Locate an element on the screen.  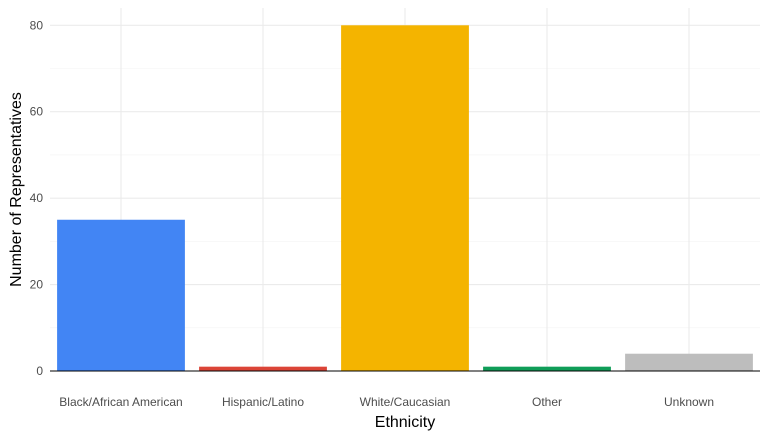
bar-unknown is located at coordinates (689, 362).